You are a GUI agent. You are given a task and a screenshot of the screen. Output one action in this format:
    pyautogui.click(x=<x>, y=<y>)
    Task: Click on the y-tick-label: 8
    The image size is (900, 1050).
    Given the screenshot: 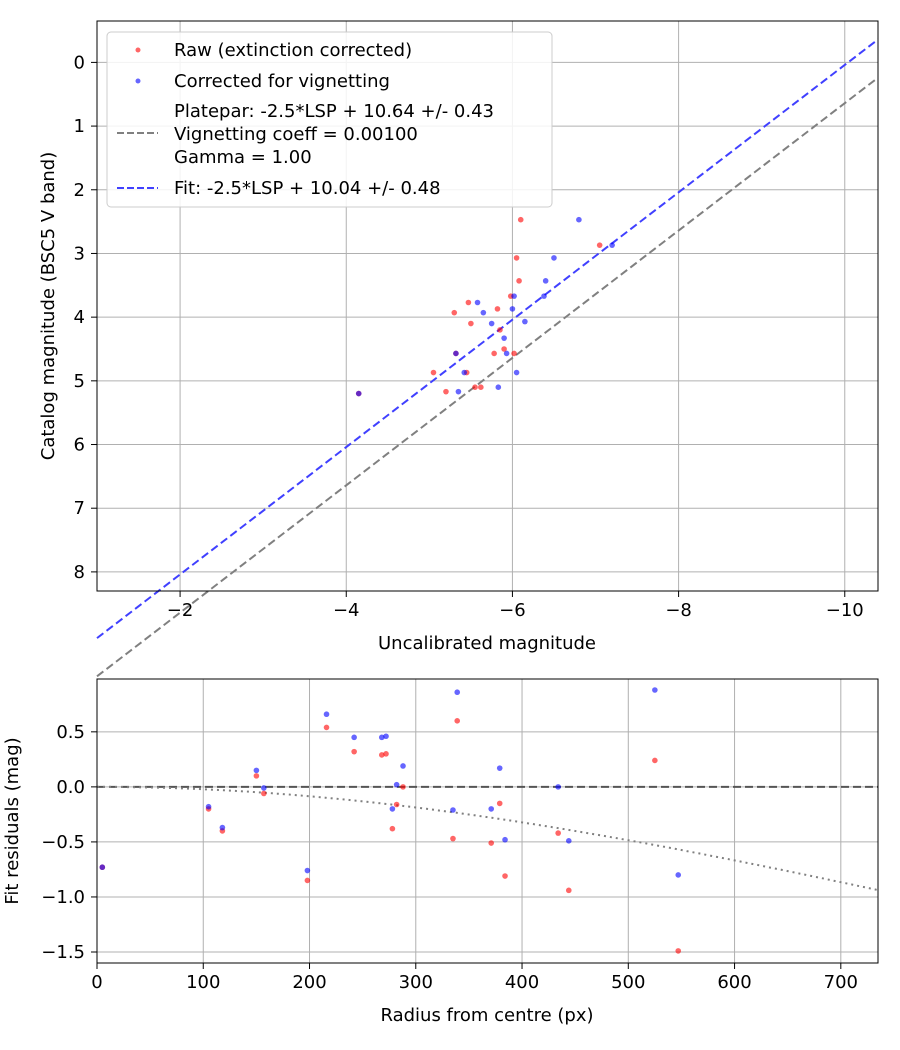 What is the action you would take?
    pyautogui.click(x=79, y=572)
    